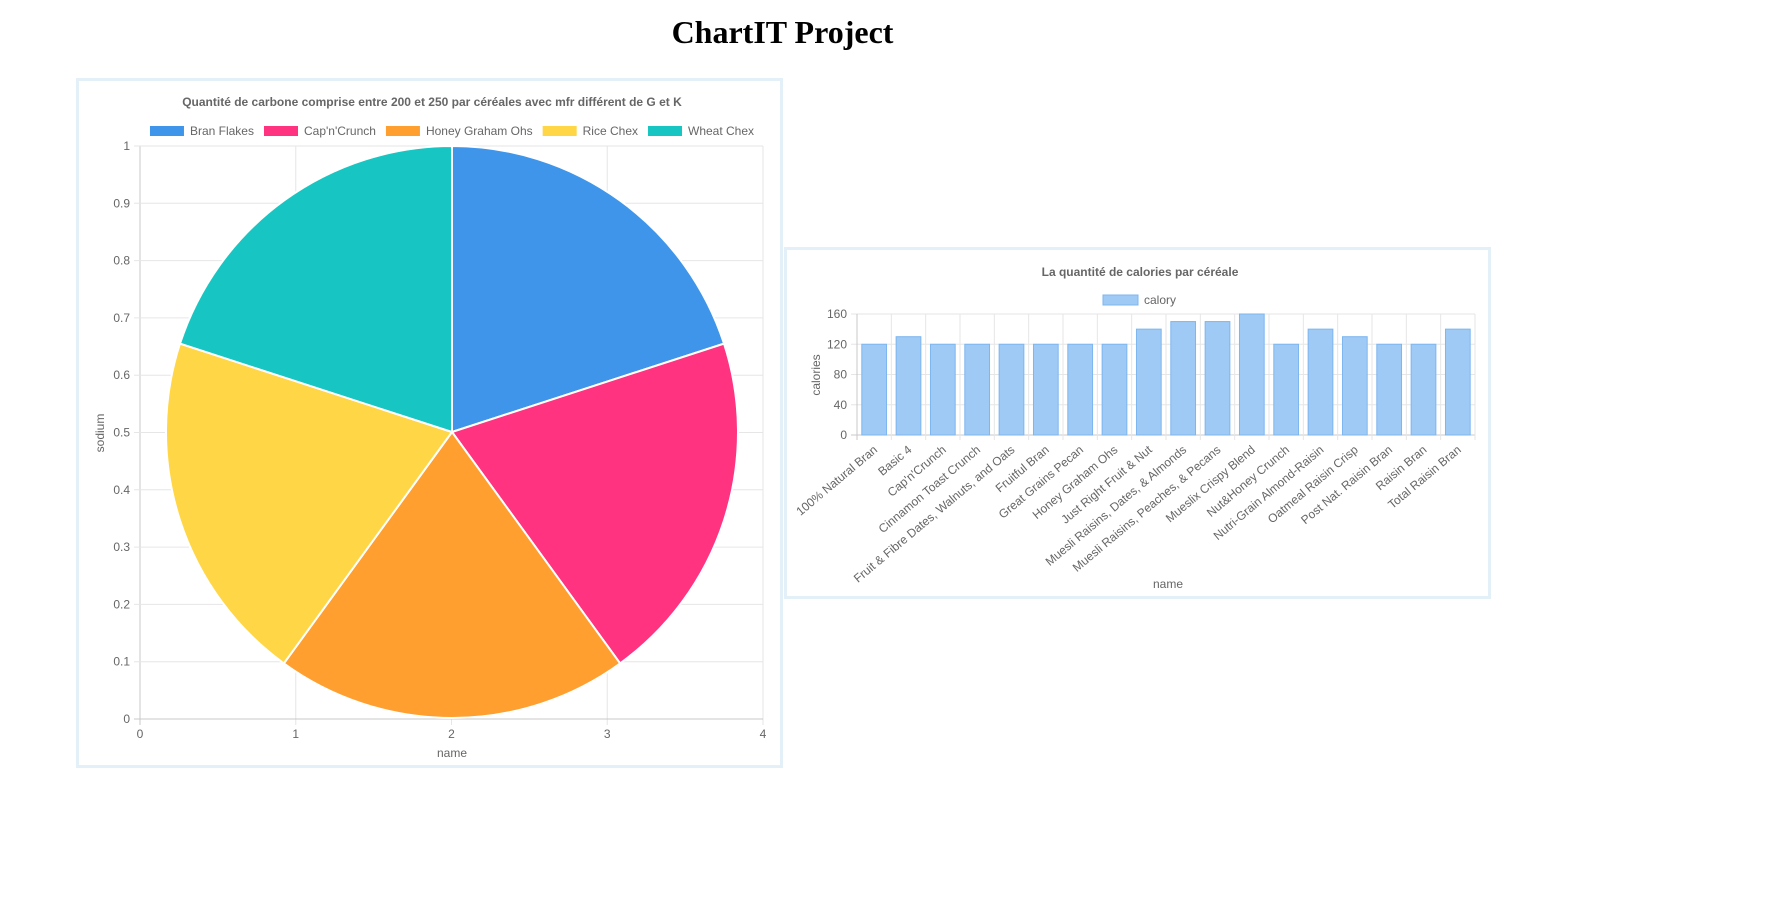 This screenshot has height=899, width=1772. Describe the element at coordinates (121, 547) in the screenshot. I see `pie-y-tick-label: 0.3` at that location.